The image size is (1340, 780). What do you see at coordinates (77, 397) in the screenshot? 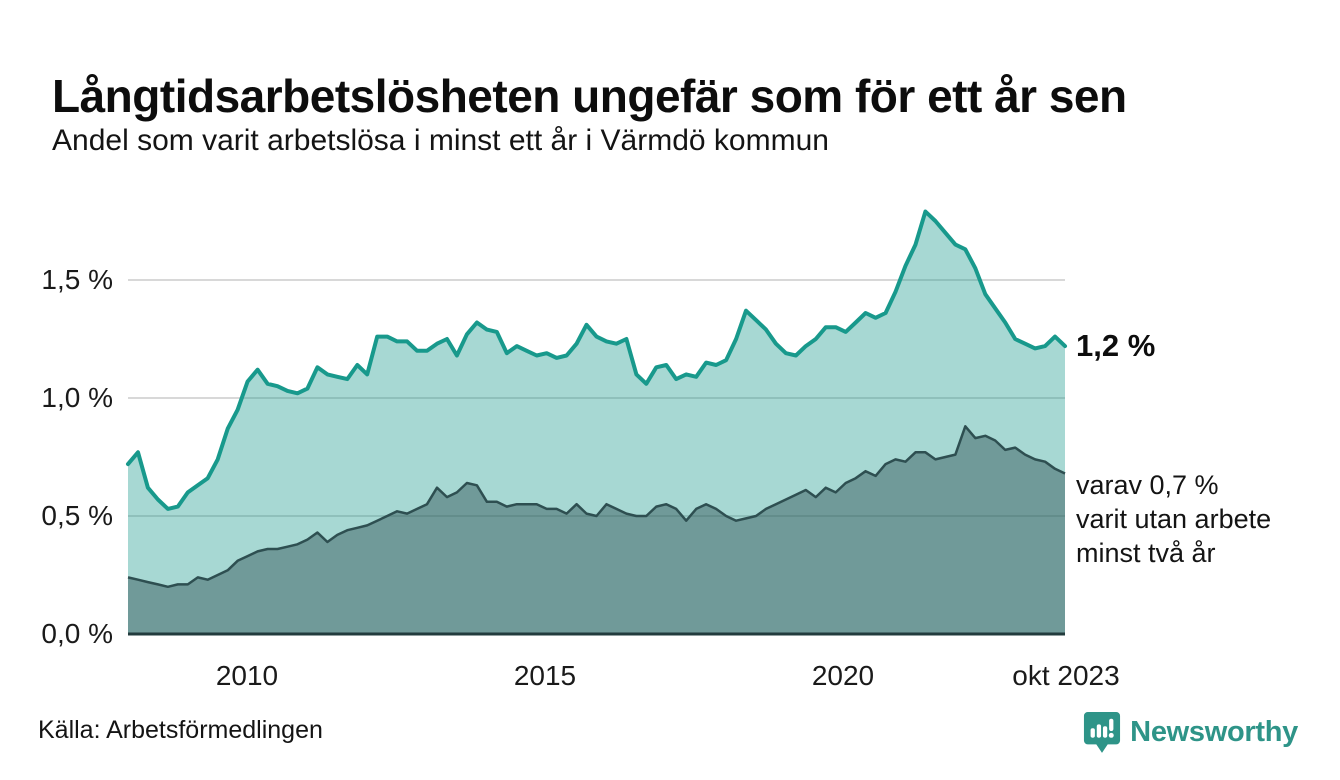
I see `y-axis-tick-1-0: 1,0 %` at bounding box center [77, 397].